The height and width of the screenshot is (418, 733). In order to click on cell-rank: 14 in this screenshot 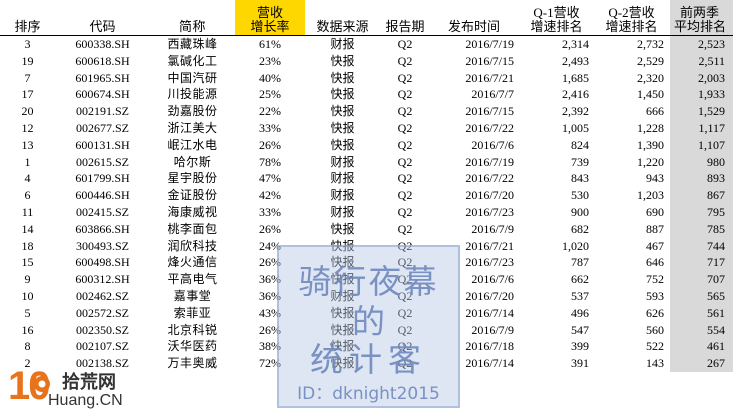, I will do `click(27, 228)`.